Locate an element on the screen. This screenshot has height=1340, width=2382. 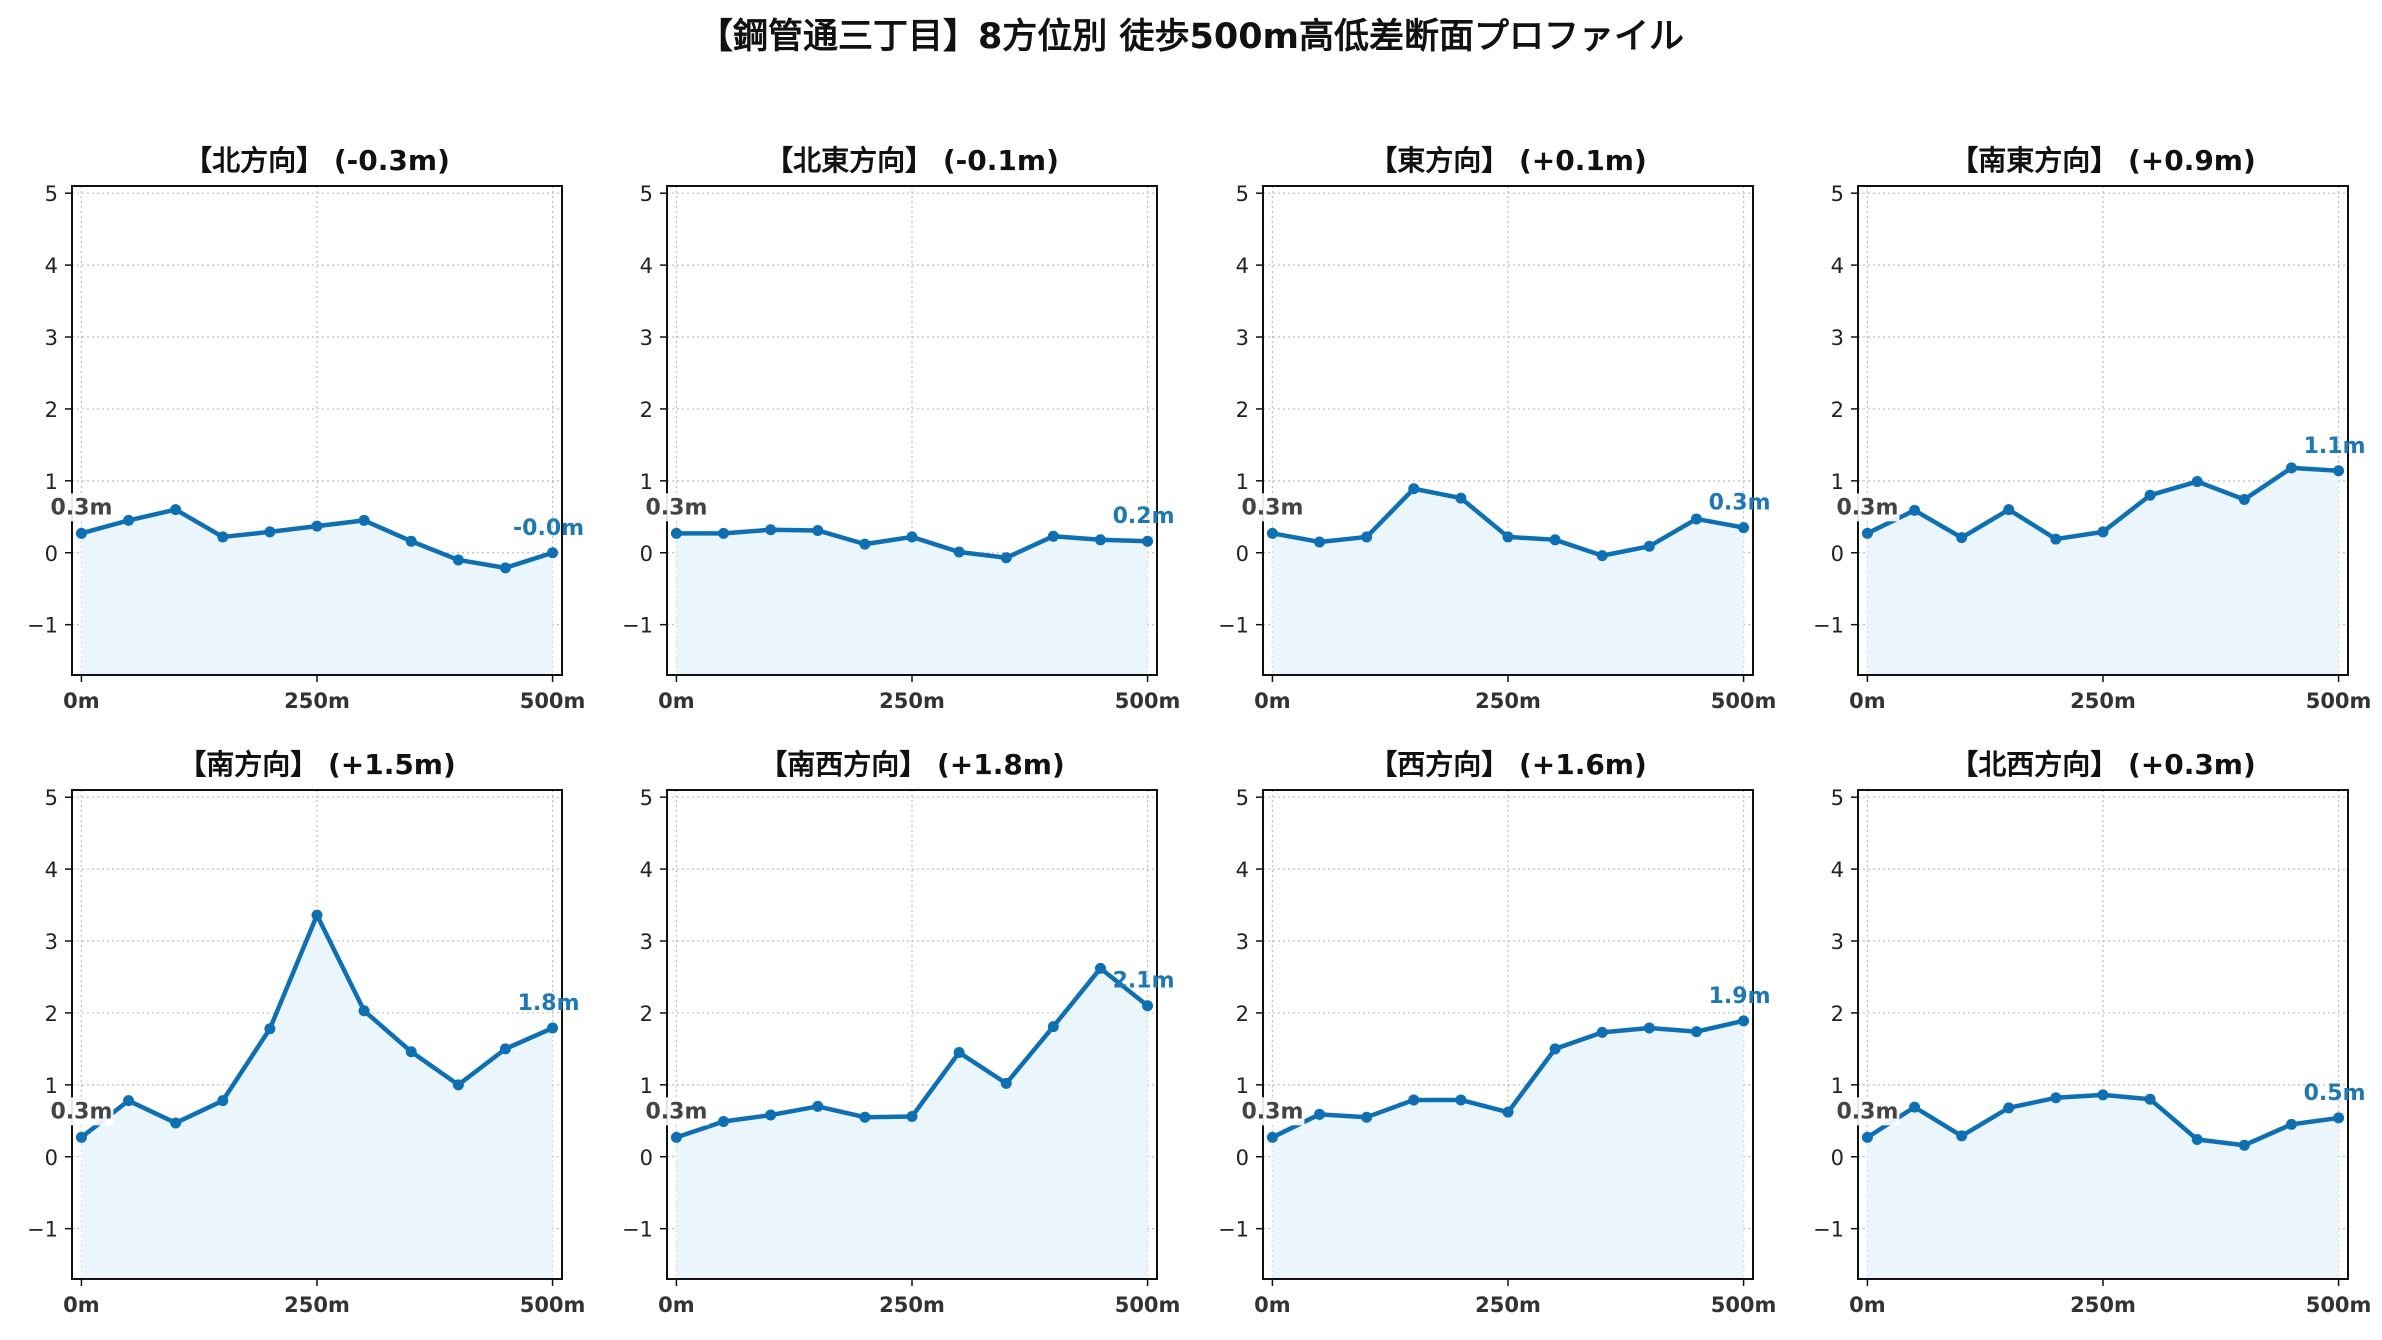
panel-title: 【北方向】 (-0.3m) is located at coordinates (317, 160).